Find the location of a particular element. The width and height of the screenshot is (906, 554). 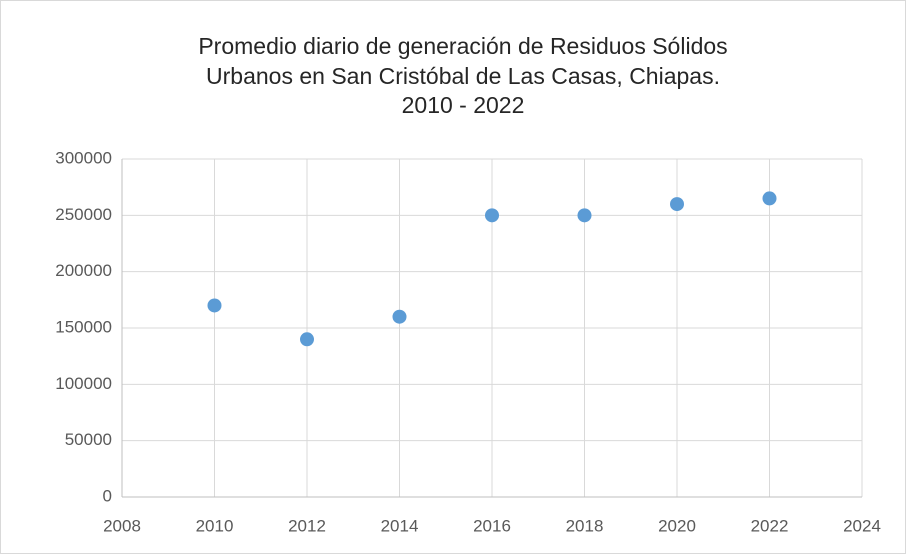

x-tick-label: 2010 is located at coordinates (215, 525).